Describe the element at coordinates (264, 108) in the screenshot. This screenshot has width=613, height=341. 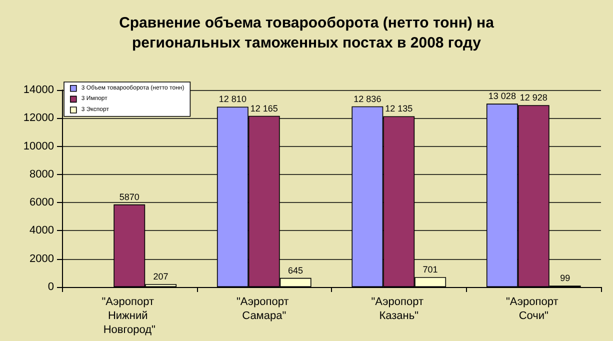
I see `data-label: 12 165` at that location.